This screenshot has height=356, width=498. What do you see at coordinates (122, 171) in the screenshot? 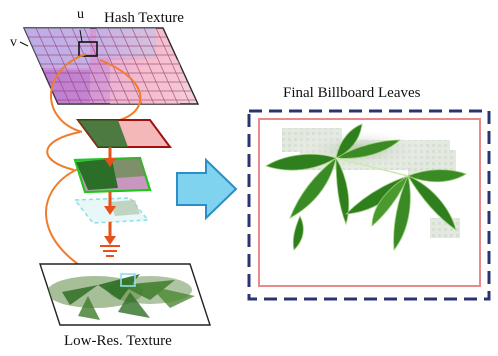
I see `layer-stack` at bounding box center [122, 171].